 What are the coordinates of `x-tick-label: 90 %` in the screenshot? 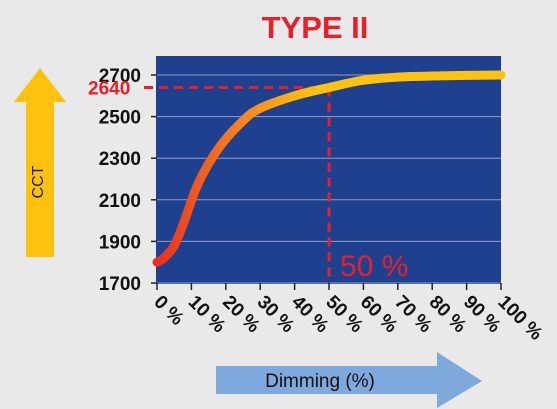 It's located at (482, 315).